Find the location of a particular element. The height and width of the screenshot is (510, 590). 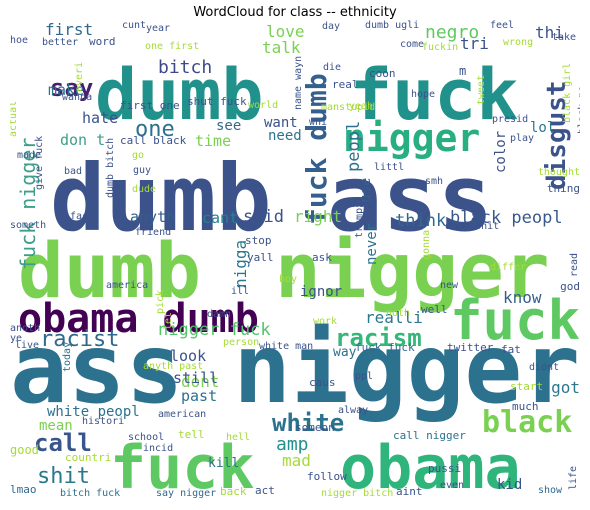

cloud-word: hoe is located at coordinates (19, 40).